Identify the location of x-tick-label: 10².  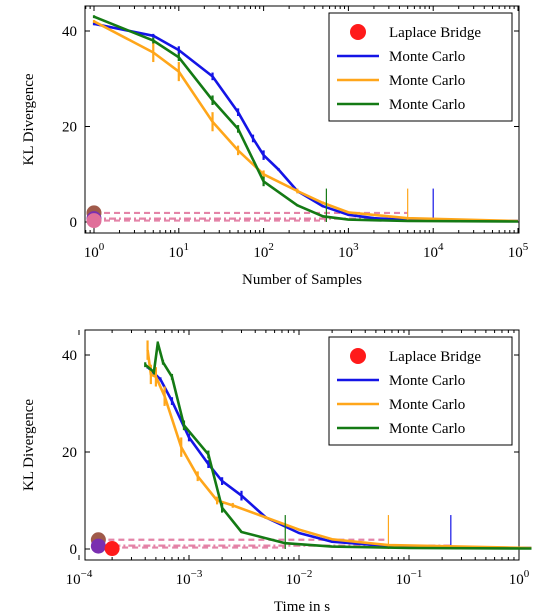
(263, 251).